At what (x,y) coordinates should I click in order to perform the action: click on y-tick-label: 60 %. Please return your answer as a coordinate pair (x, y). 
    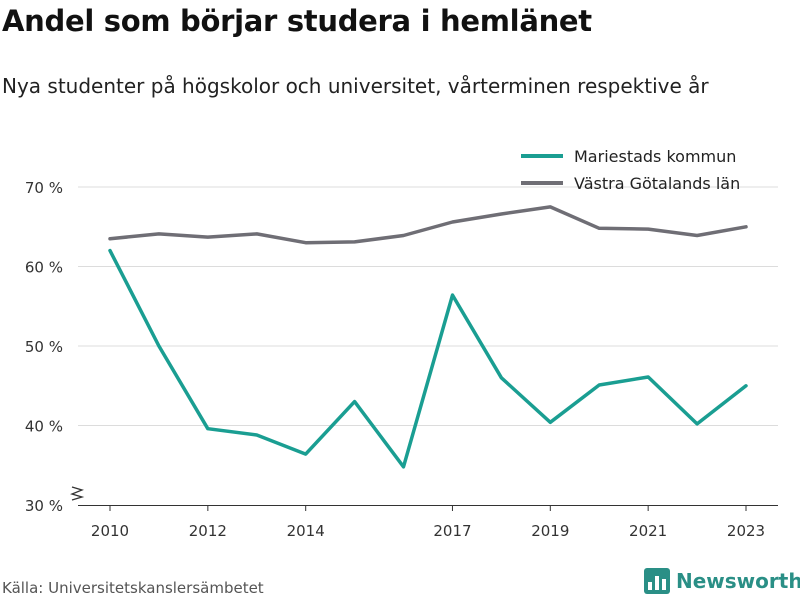
    Looking at the image, I should click on (44, 268).